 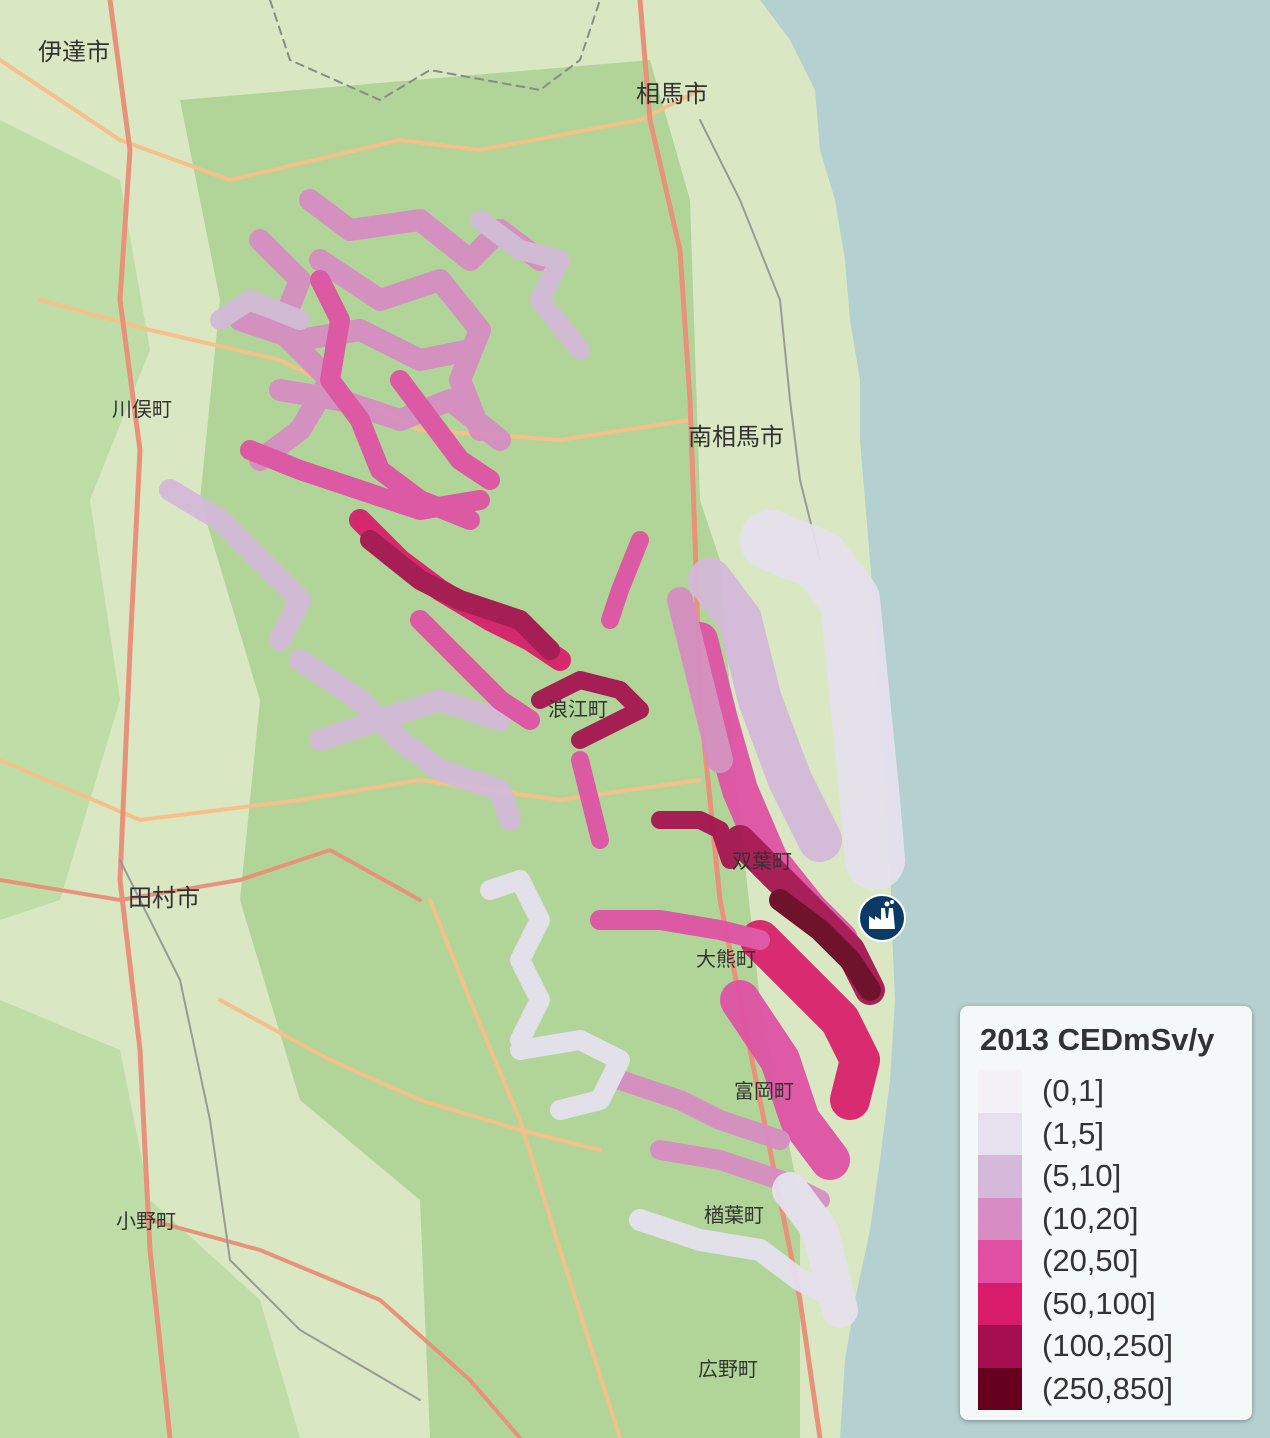 I want to click on legend-item: (5,10], so click(x=1106, y=1176).